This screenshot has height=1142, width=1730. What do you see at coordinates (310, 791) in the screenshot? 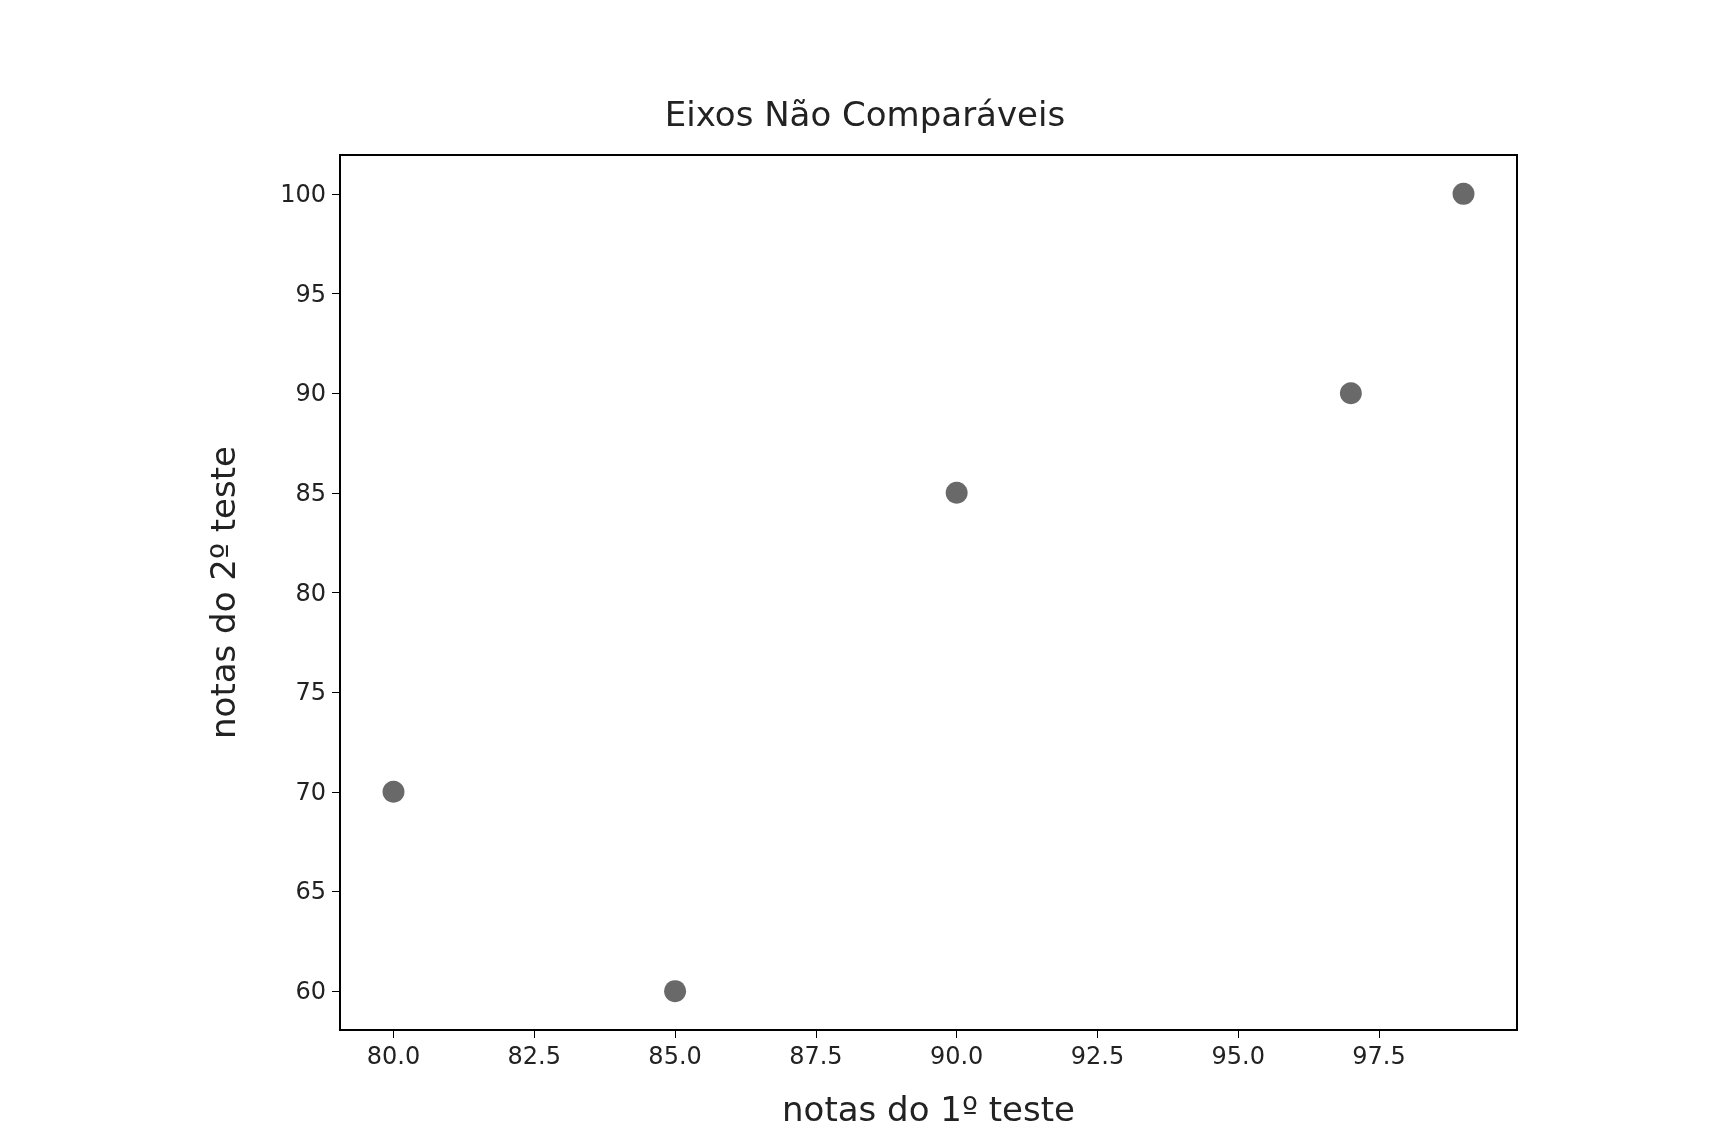
I see `y-tick-label: 70` at bounding box center [310, 791].